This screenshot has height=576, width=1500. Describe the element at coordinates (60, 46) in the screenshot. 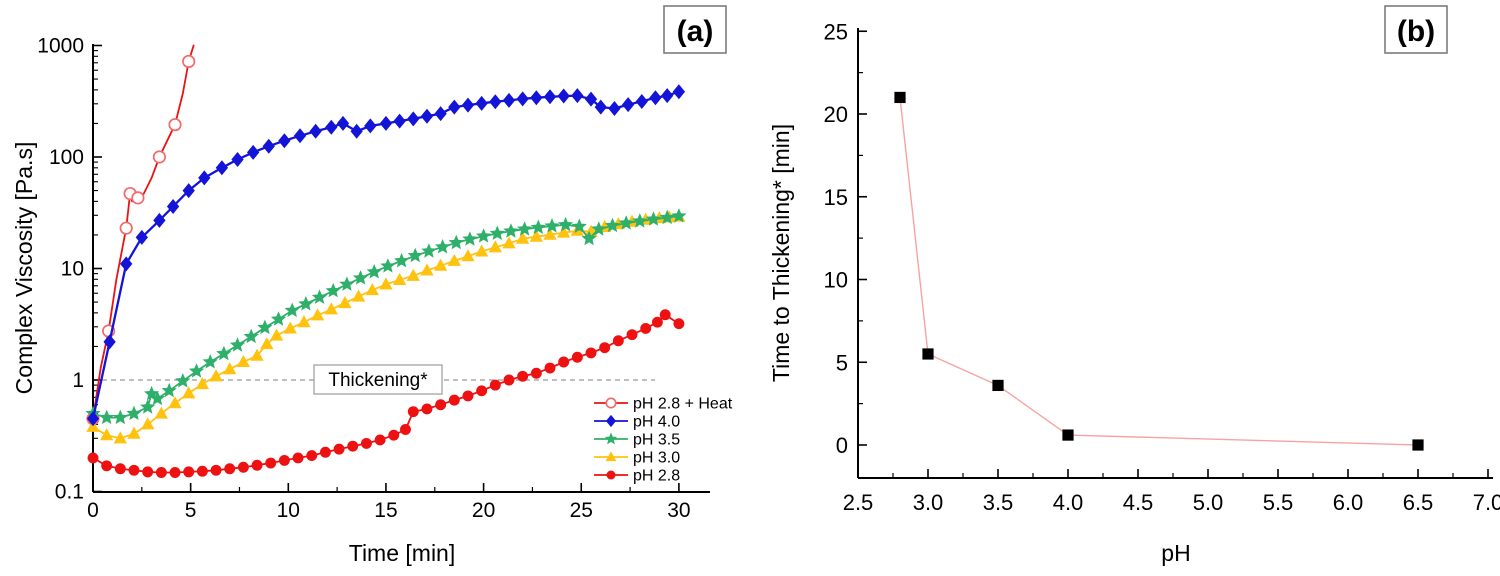

I see `y-tick-label: 1000` at that location.